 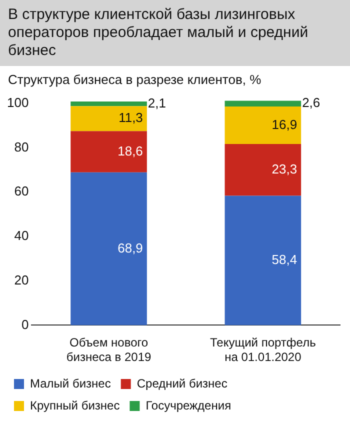 What do you see at coordinates (134, 79) in the screenshot?
I see `chart-subtitle: Структура бизнеса в разрезе клиентов, %` at bounding box center [134, 79].